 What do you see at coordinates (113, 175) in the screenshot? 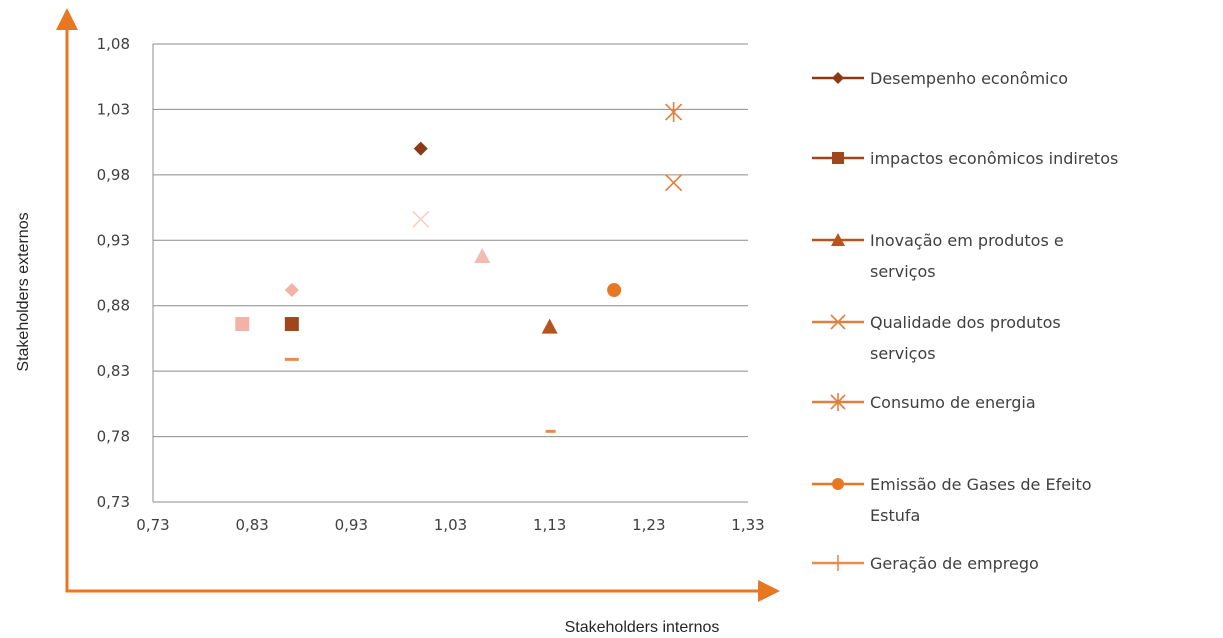
I see `y-tick-label: 0,98` at bounding box center [113, 175].